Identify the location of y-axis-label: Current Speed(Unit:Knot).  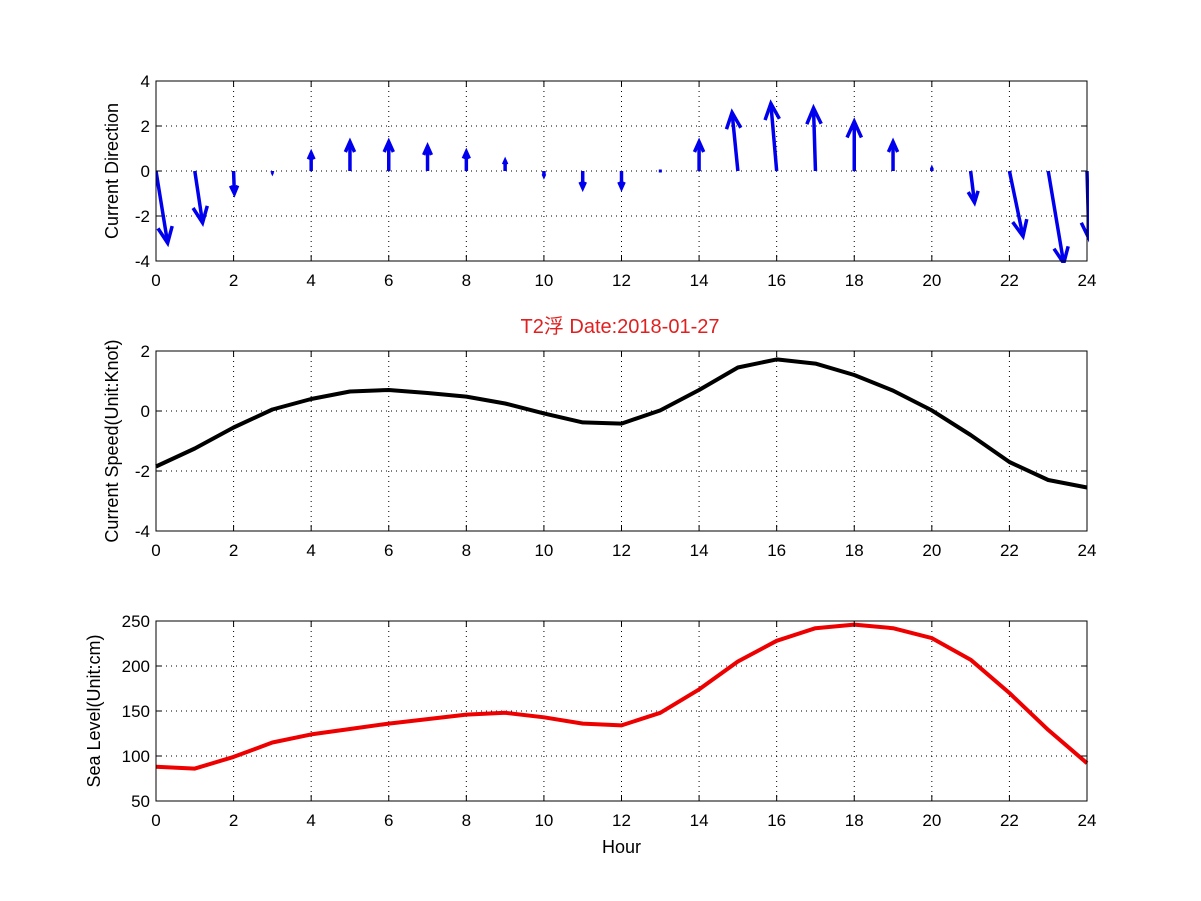
(112, 440).